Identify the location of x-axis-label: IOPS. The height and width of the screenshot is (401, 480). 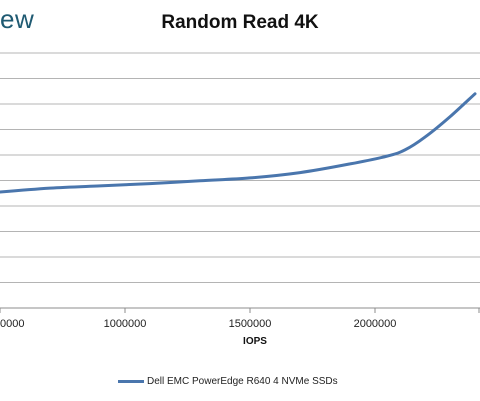
(255, 341).